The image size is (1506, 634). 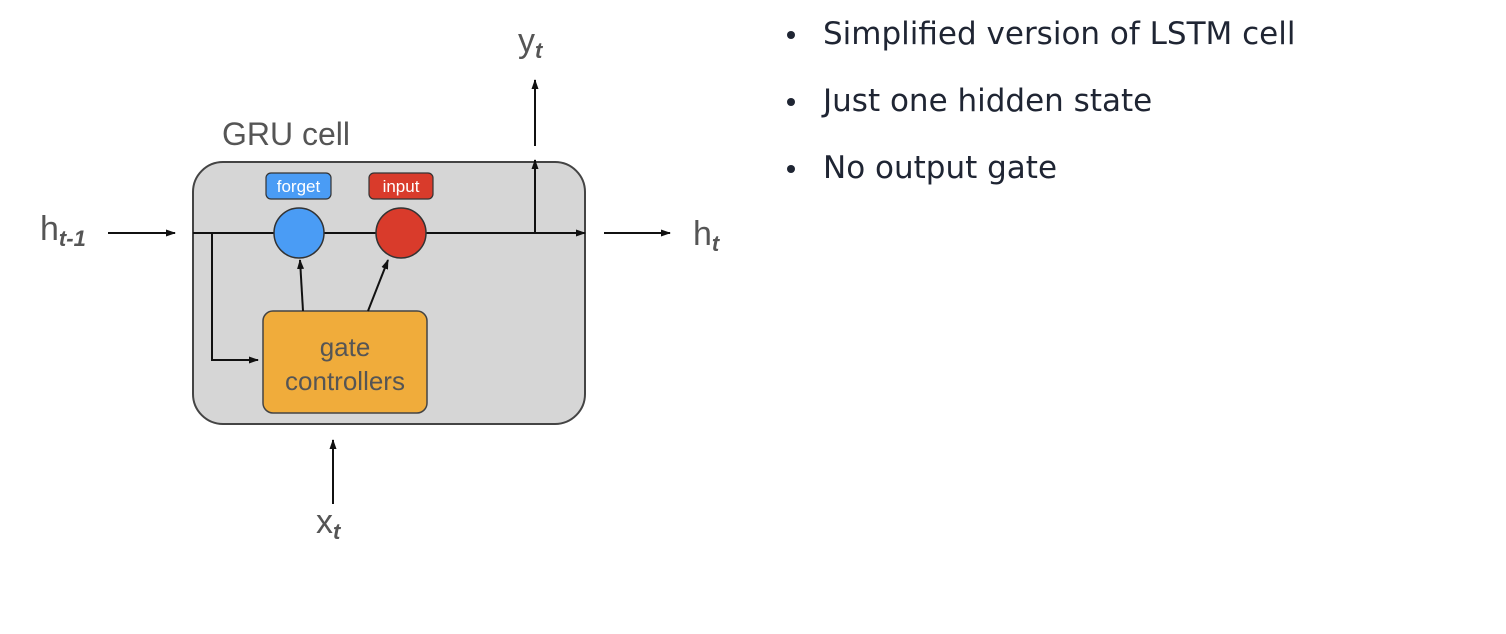 I want to click on bullet-item: No output gate, so click(x=1040, y=181).